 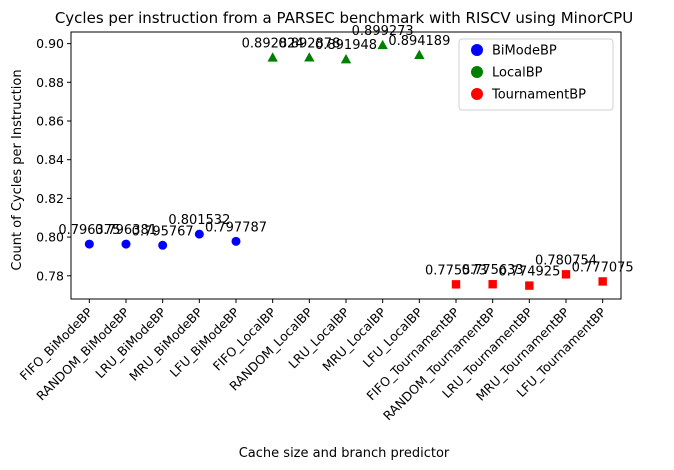 What do you see at coordinates (50, 121) in the screenshot?
I see `y-tick-label: 0.86` at bounding box center [50, 121].